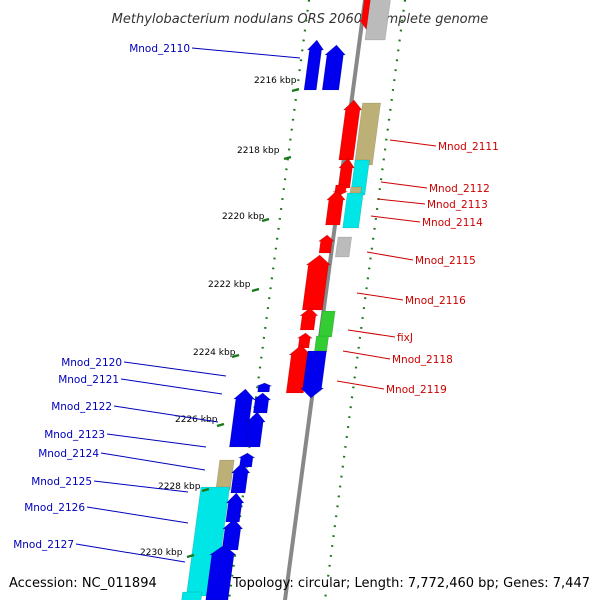 This screenshot has width=600, height=600. What do you see at coordinates (88, 380) in the screenshot?
I see `gene-label-left: Mnod_2121` at bounding box center [88, 380].